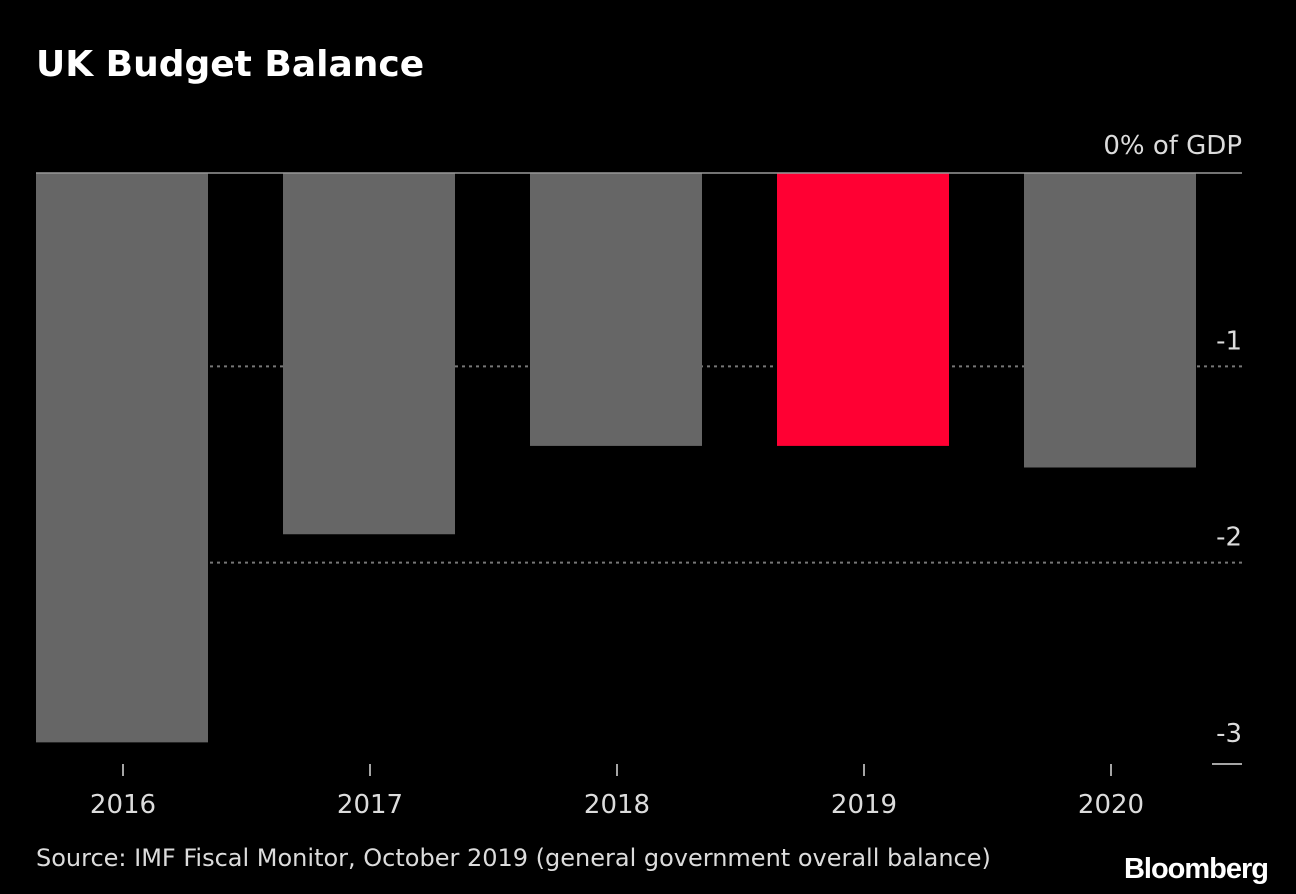 Image resolution: width=1296 pixels, height=894 pixels. What do you see at coordinates (616, 309) in the screenshot?
I see `bar-2018` at bounding box center [616, 309].